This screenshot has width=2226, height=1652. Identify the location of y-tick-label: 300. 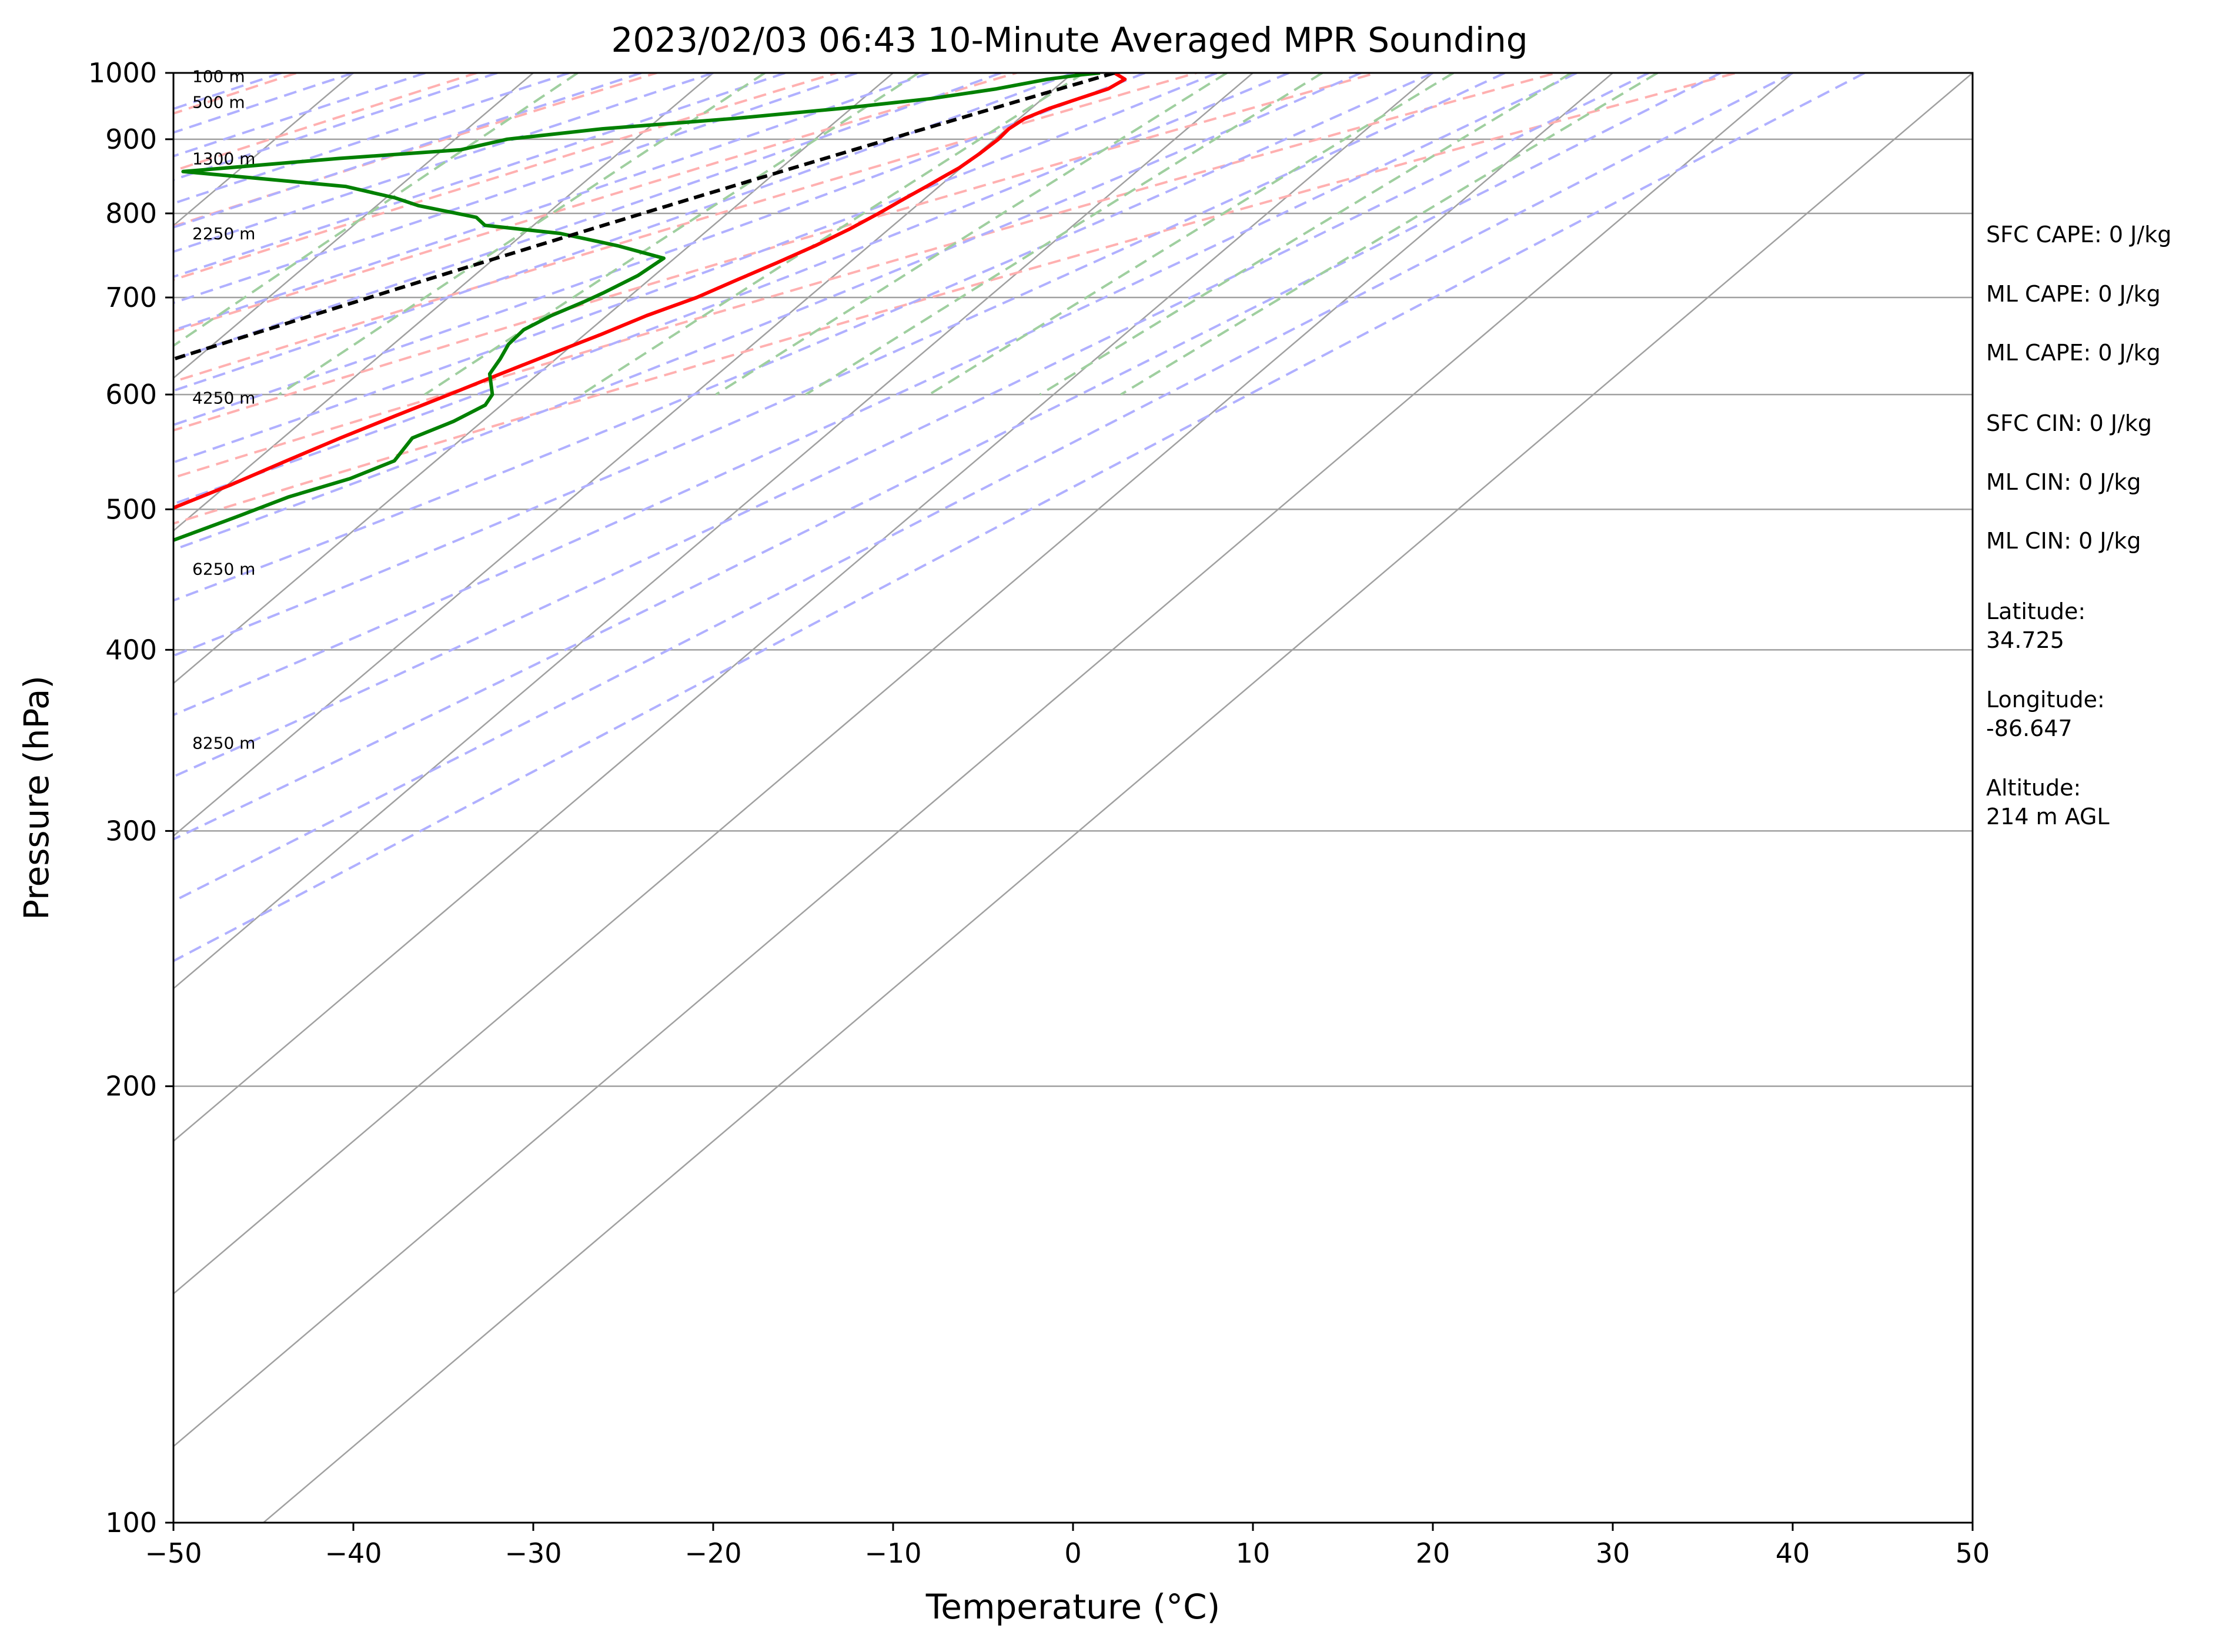
(131, 831).